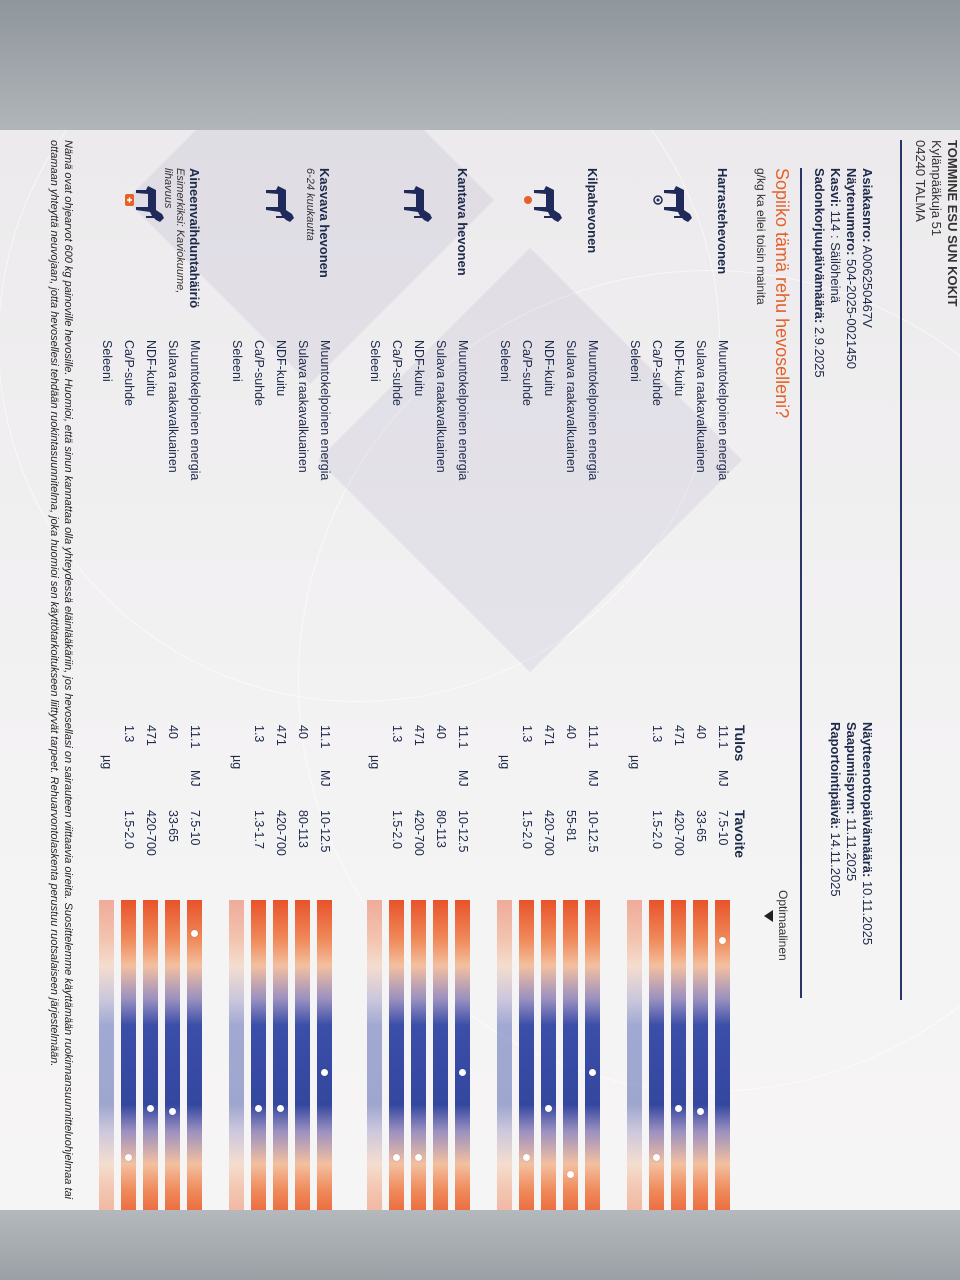 The height and width of the screenshot is (1280, 960). Describe the element at coordinates (851, 314) in the screenshot. I see `sample-number: 504-2025-0021450` at that location.